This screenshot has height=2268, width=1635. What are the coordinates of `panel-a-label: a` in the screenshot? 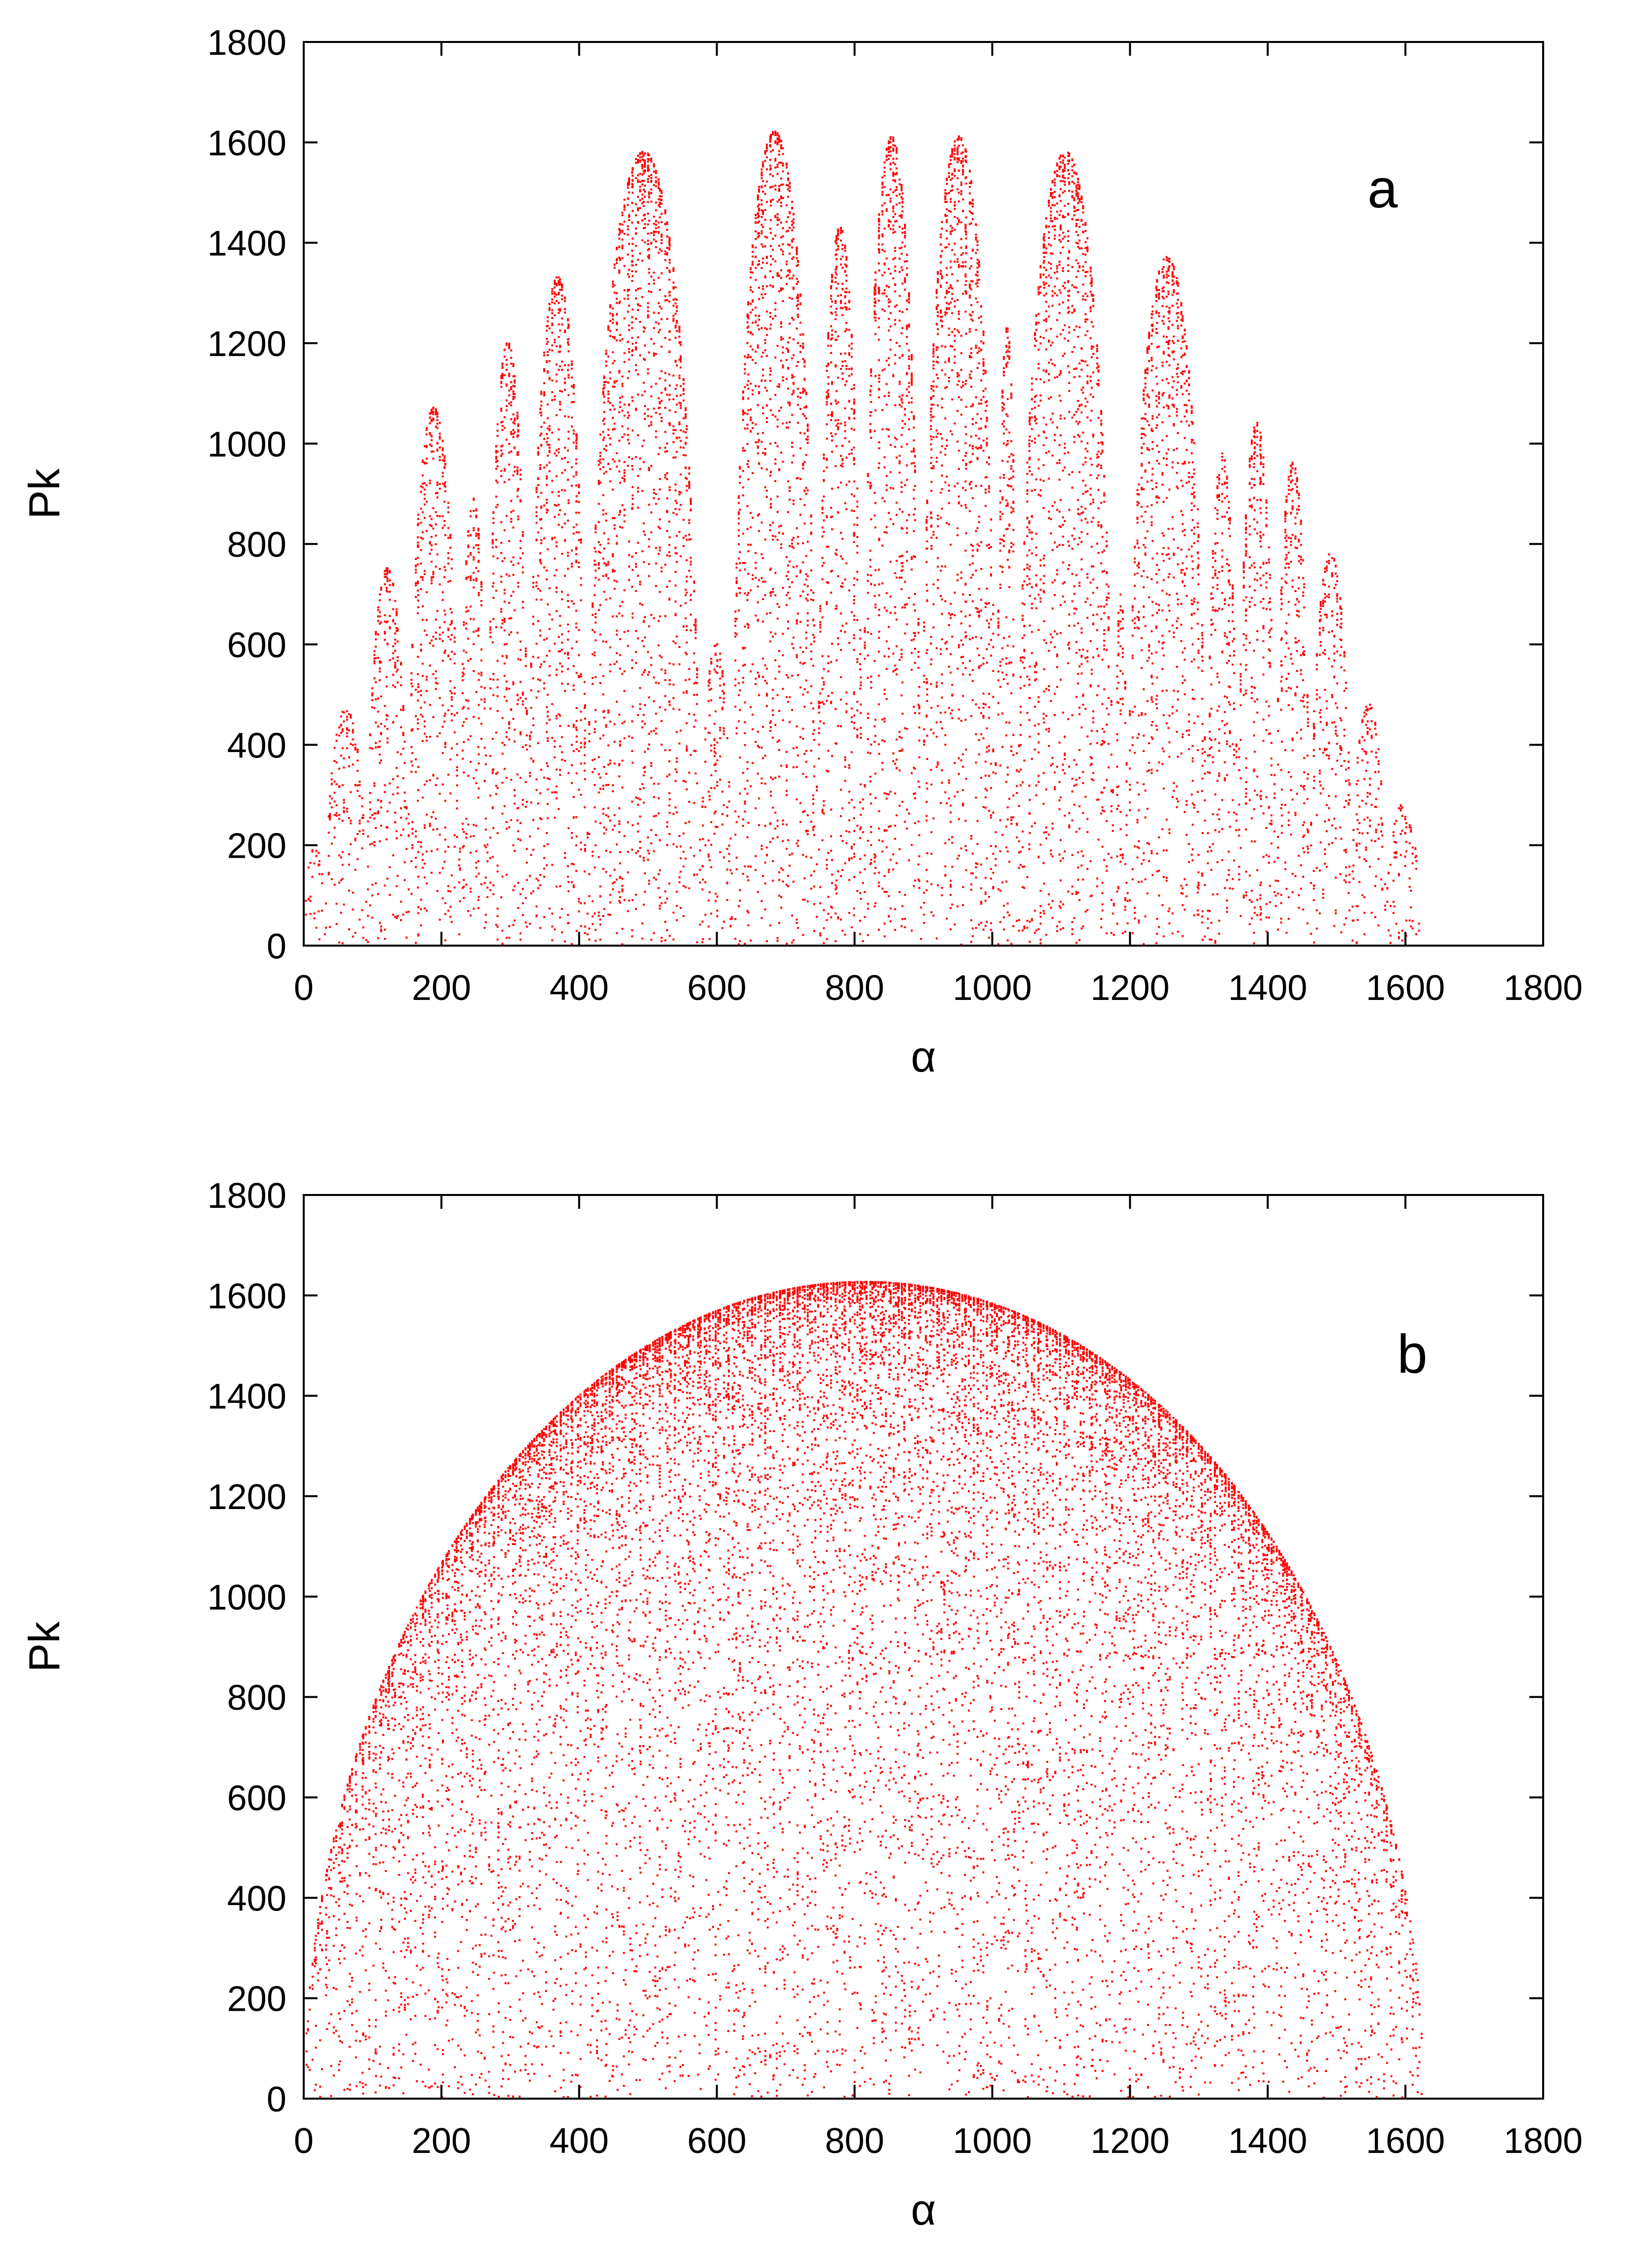 It's located at (1383, 189).